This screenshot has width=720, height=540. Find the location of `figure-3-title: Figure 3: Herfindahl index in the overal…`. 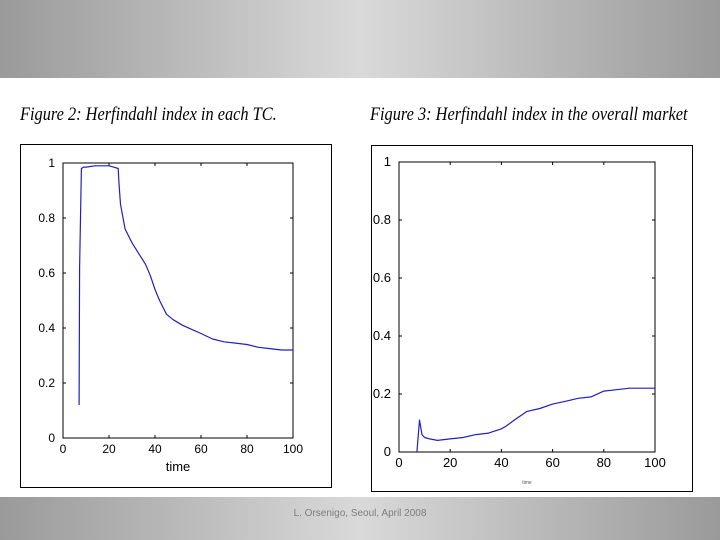

figure-3-title: Figure 3: Herfindahl index in the overal… is located at coordinates (529, 114).